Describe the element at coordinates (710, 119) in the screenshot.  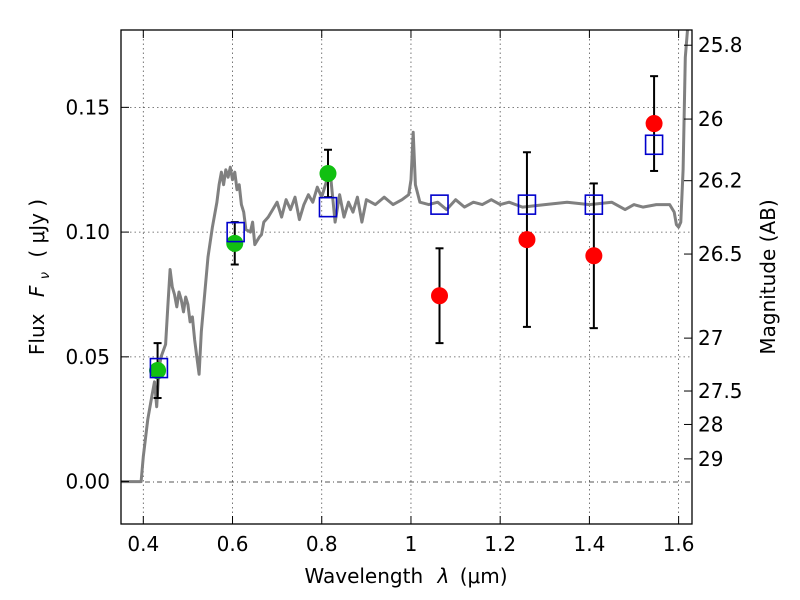
I see `y2-tick-label: 26` at that location.